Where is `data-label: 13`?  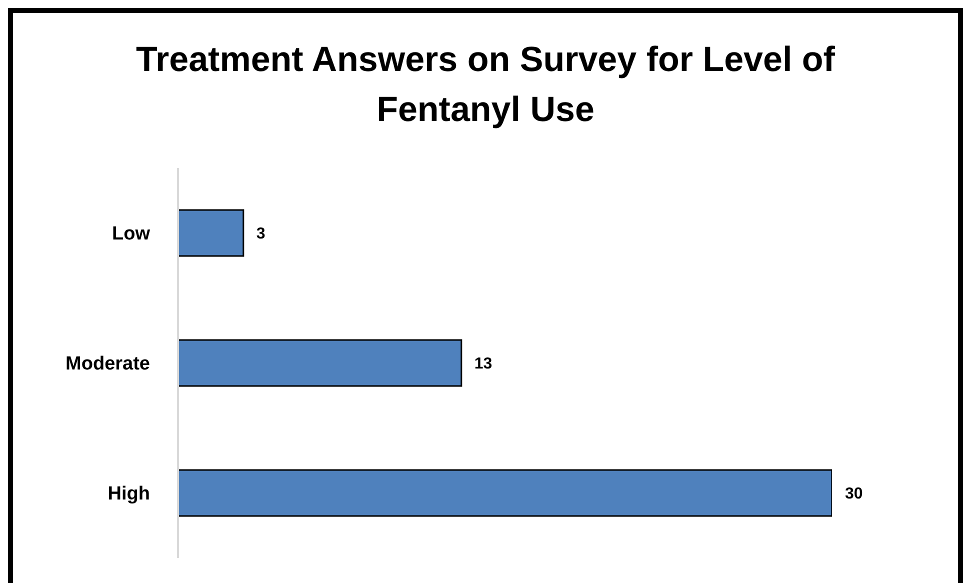 data-label: 13 is located at coordinates (483, 364).